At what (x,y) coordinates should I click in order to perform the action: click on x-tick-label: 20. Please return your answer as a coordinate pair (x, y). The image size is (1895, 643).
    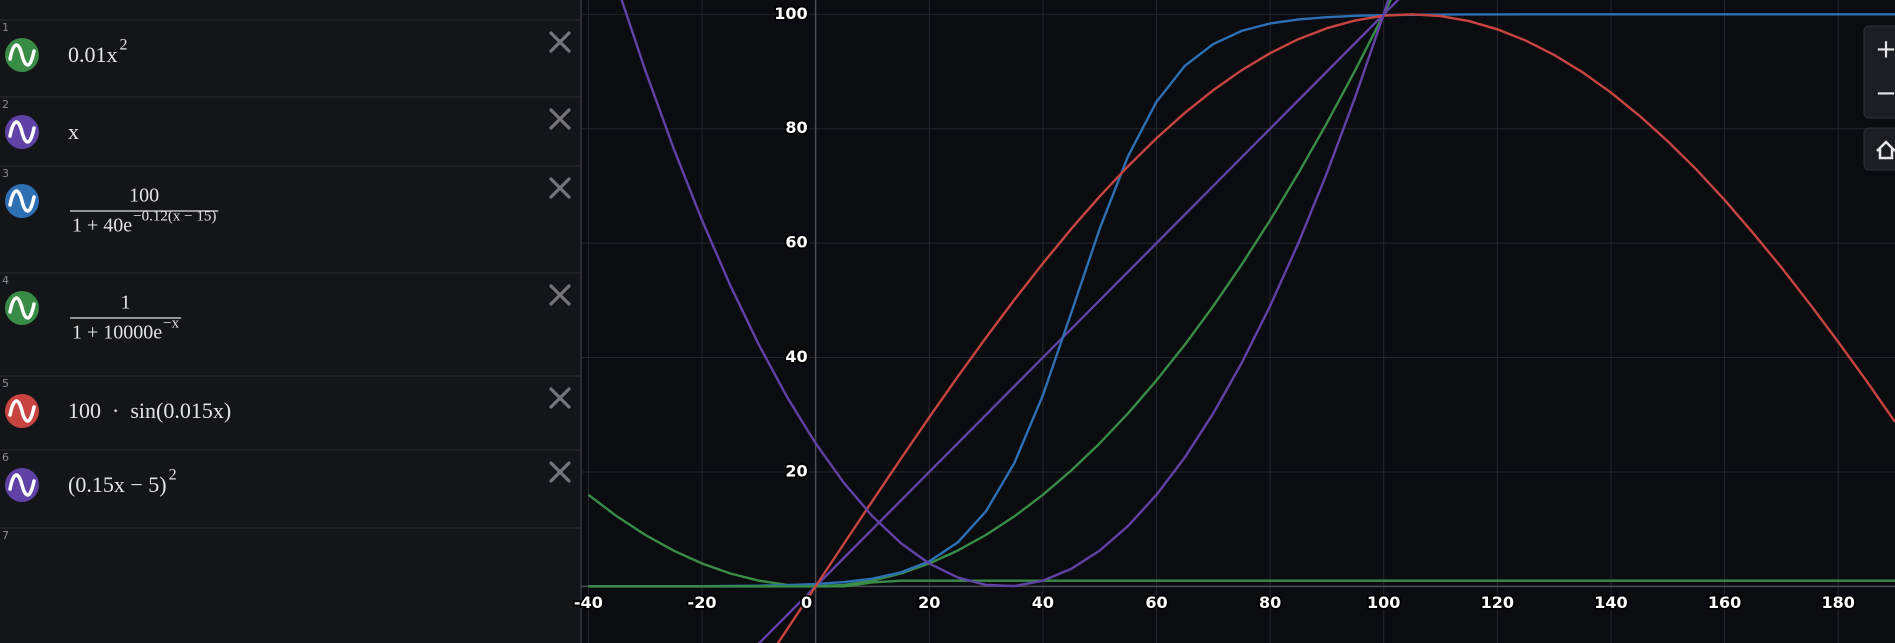
    Looking at the image, I should click on (929, 602).